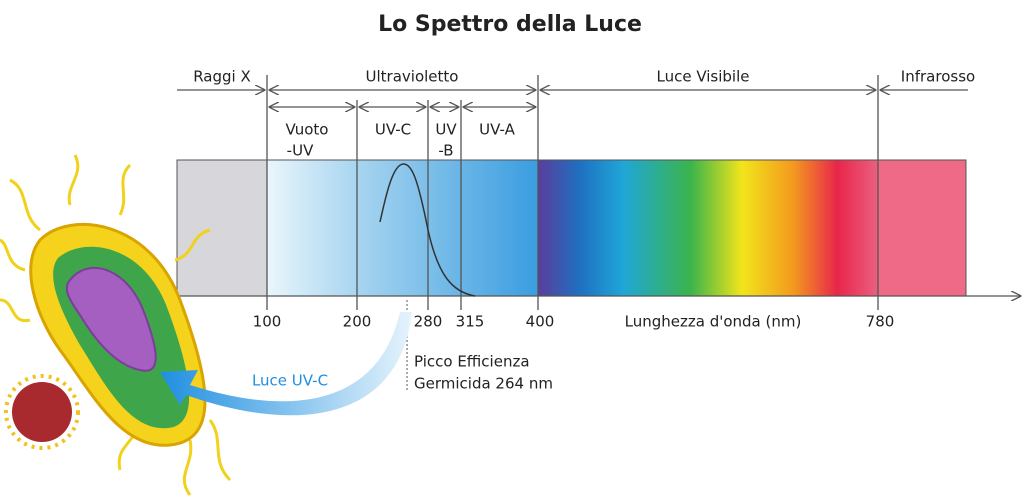  I want to click on tick-label: 200, so click(357, 322).